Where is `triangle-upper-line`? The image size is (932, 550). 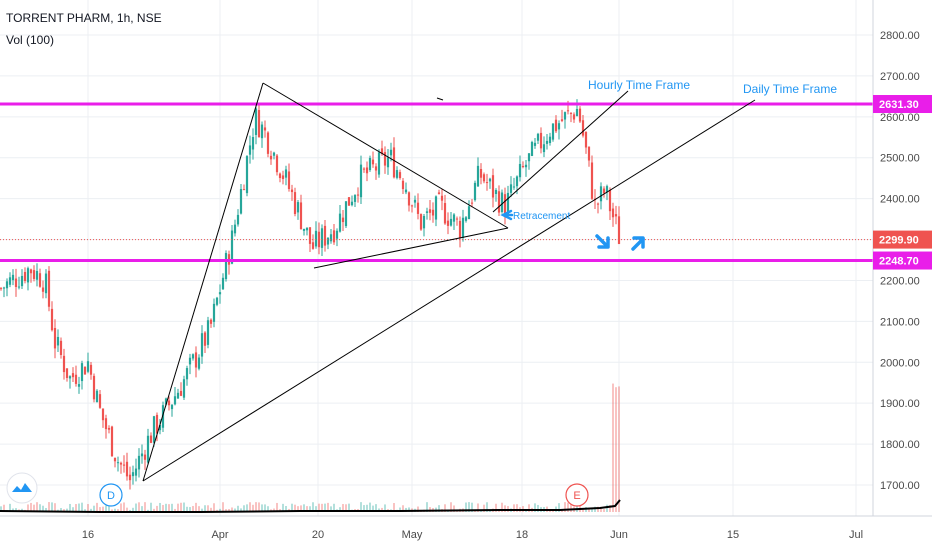
triangle-upper-line is located at coordinates (385, 155).